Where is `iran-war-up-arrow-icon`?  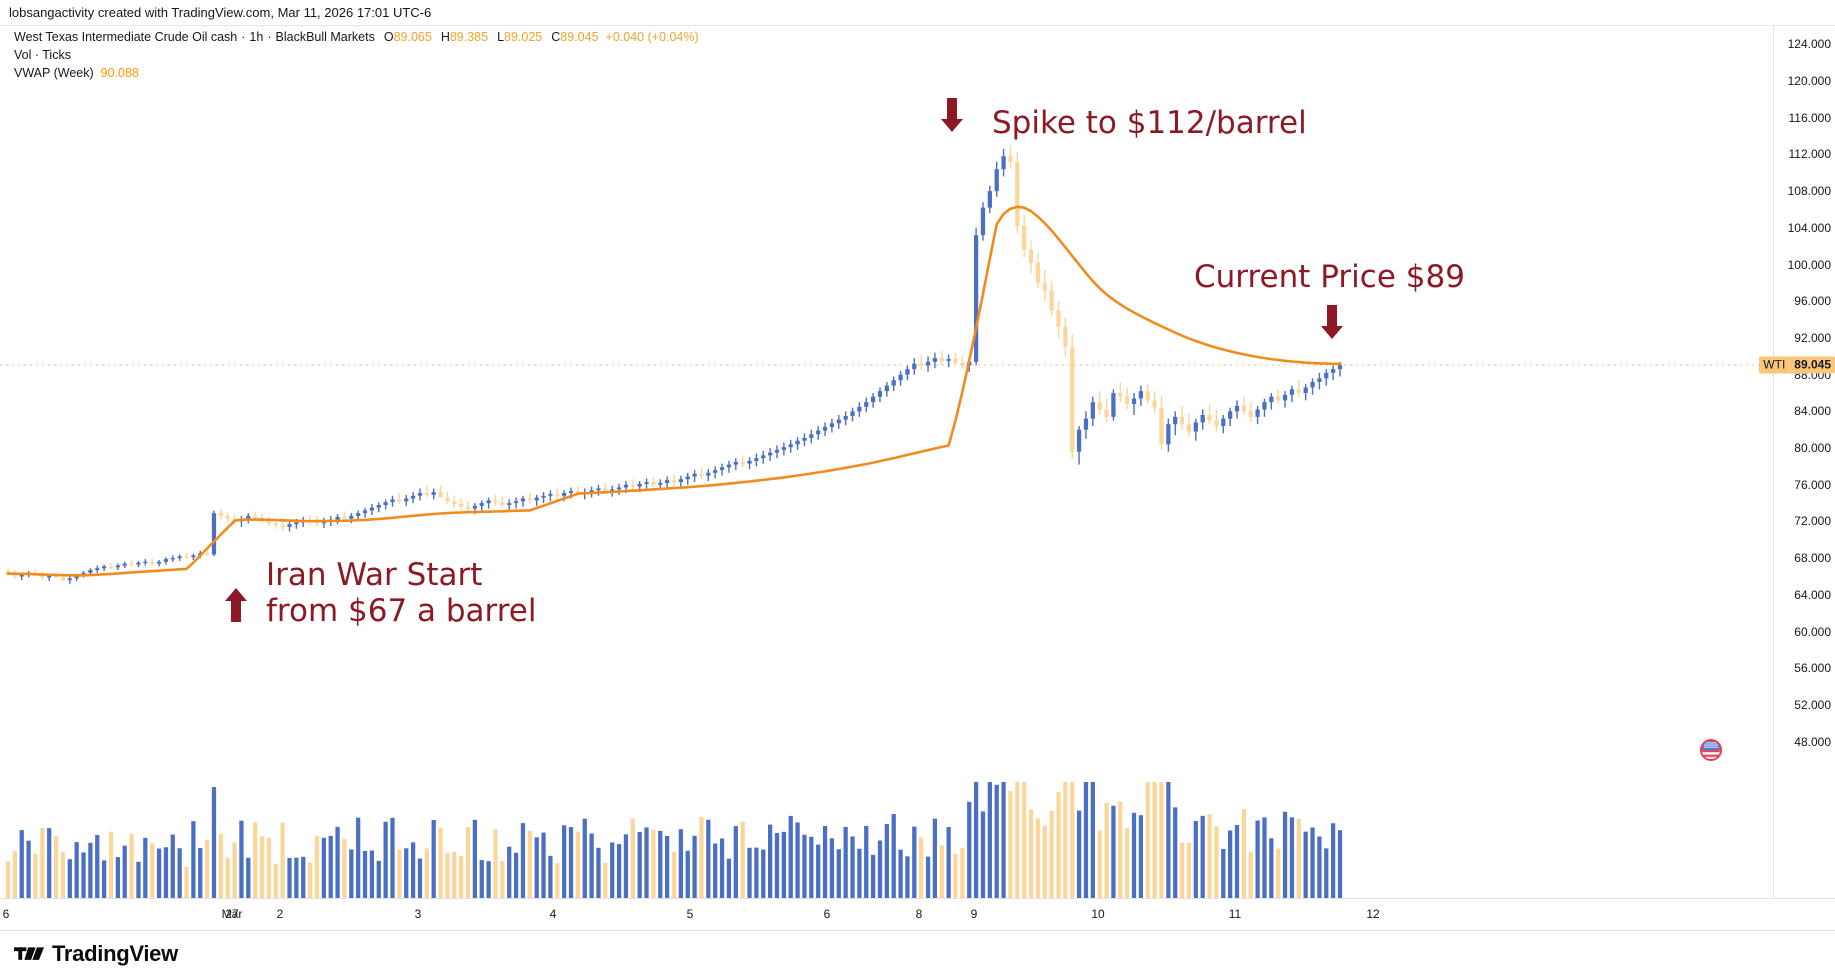
iran-war-up-arrow-icon is located at coordinates (236, 607).